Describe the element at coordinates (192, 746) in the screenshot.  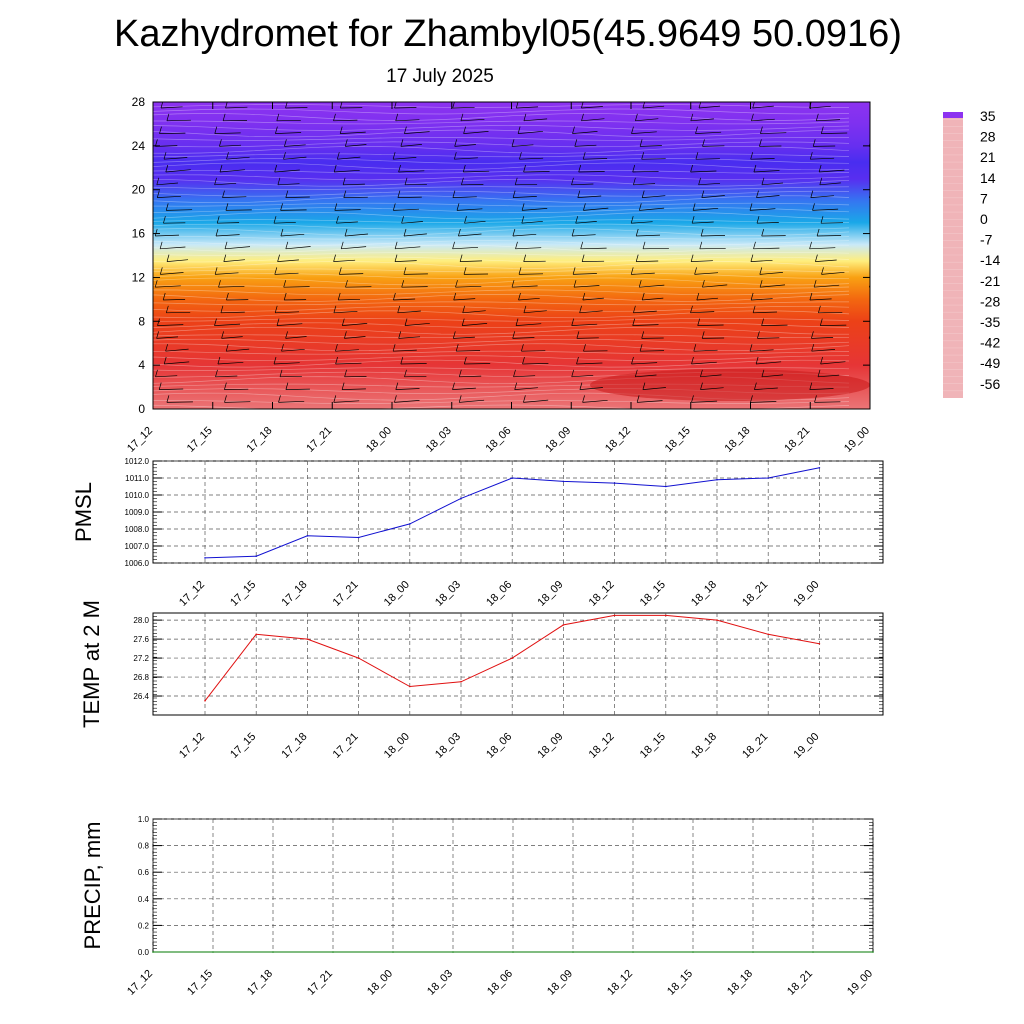
I see `x-tick-label: 17_12` at that location.